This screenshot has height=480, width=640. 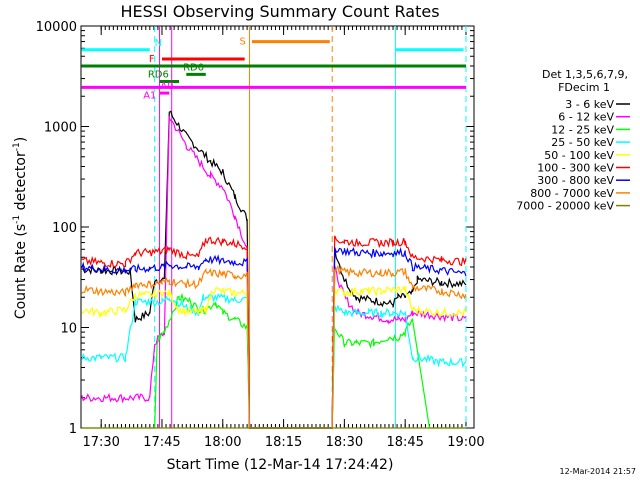 I want to click on legend-entry-label: 800 - 7000 keV, so click(x=572, y=193).